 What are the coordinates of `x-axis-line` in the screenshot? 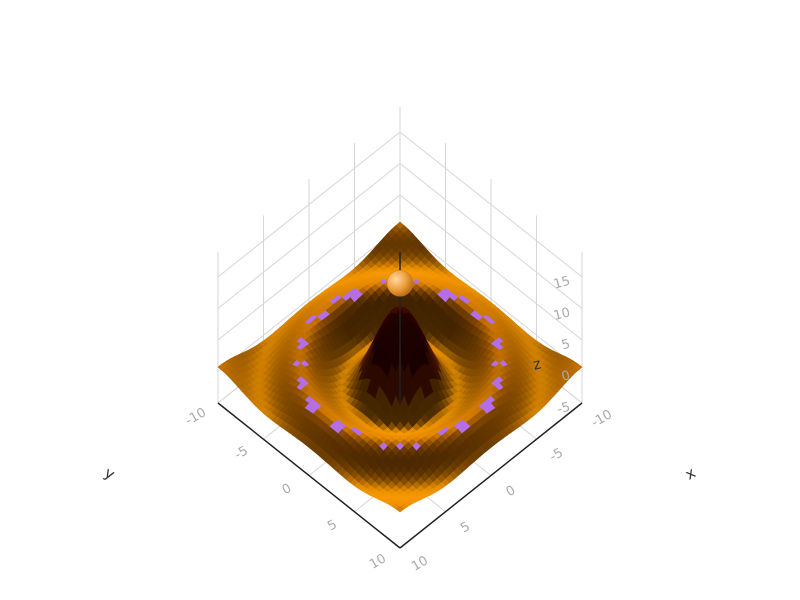 It's located at (491, 475).